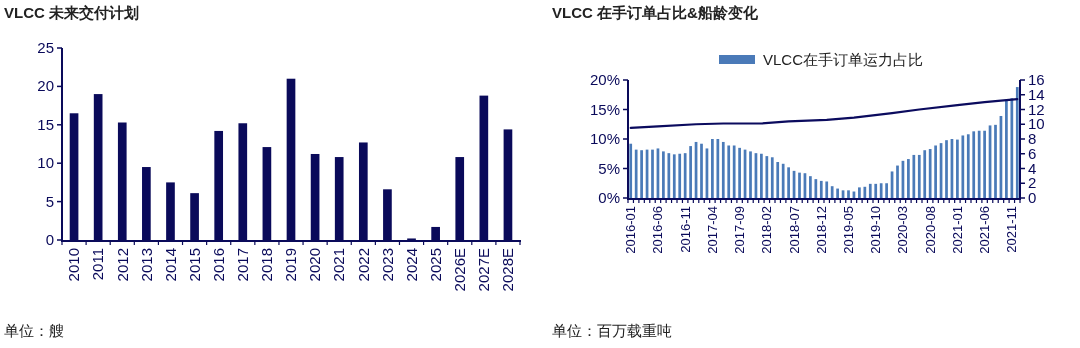 Image resolution: width=1080 pixels, height=348 pixels. I want to click on x-tick-label: 2018-07, so click(794, 230).